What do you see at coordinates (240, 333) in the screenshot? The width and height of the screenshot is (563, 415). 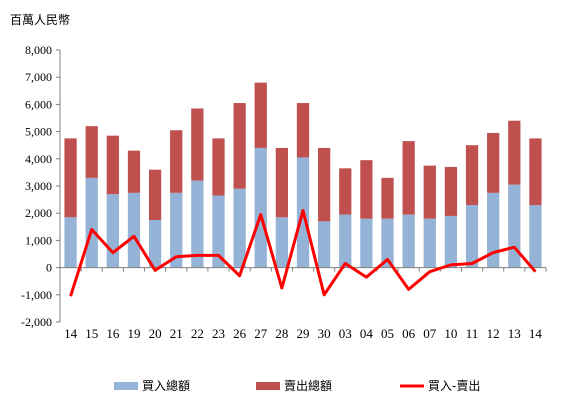 I see `x-tick-label-8: 26` at bounding box center [240, 333].